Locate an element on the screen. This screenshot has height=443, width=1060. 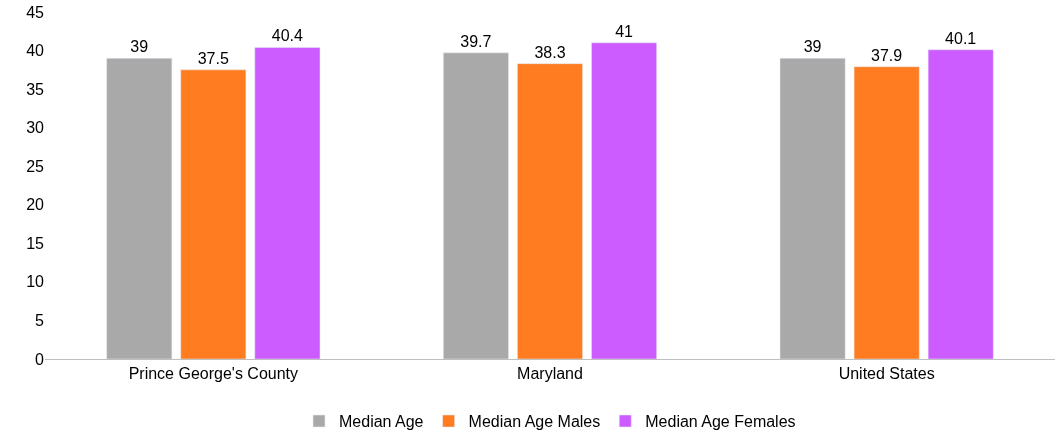
y-tick-label: 30 is located at coordinates (35, 128).